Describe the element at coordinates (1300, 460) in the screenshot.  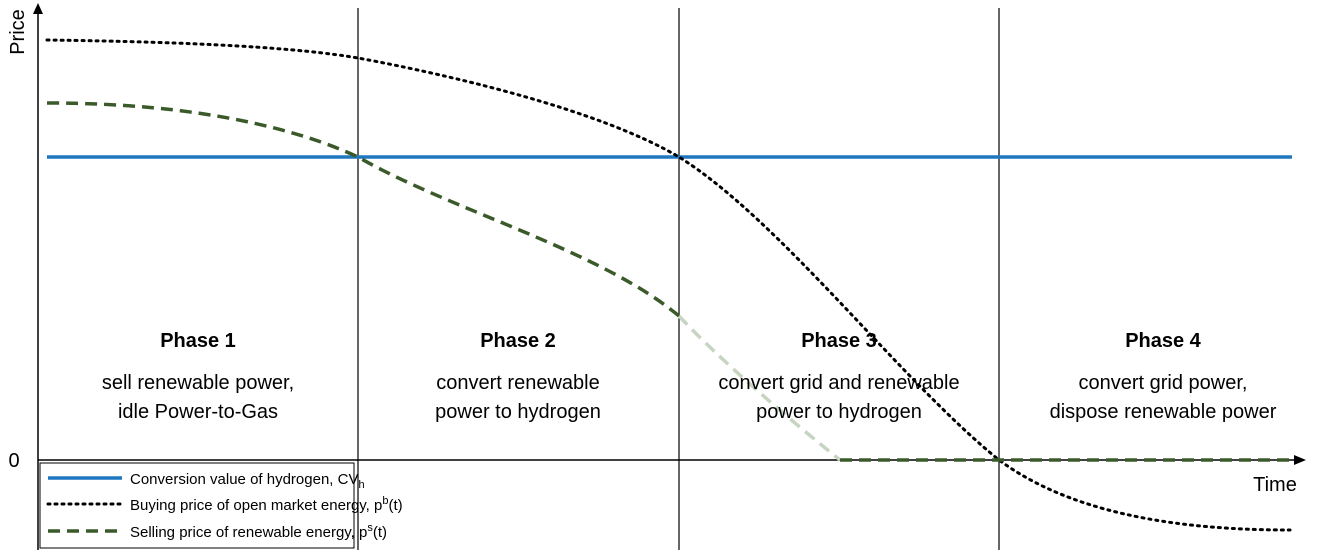
I see `x-arrow` at that location.